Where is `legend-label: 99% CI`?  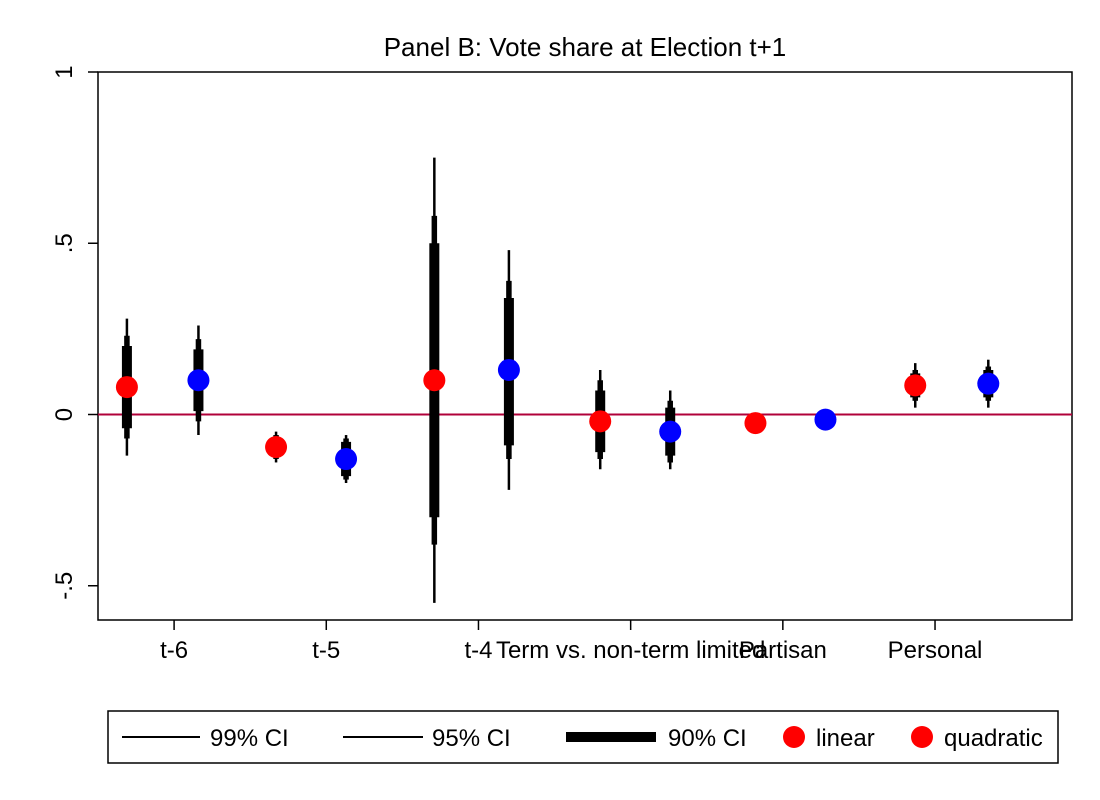
legend-label: 99% CI is located at coordinates (249, 738).